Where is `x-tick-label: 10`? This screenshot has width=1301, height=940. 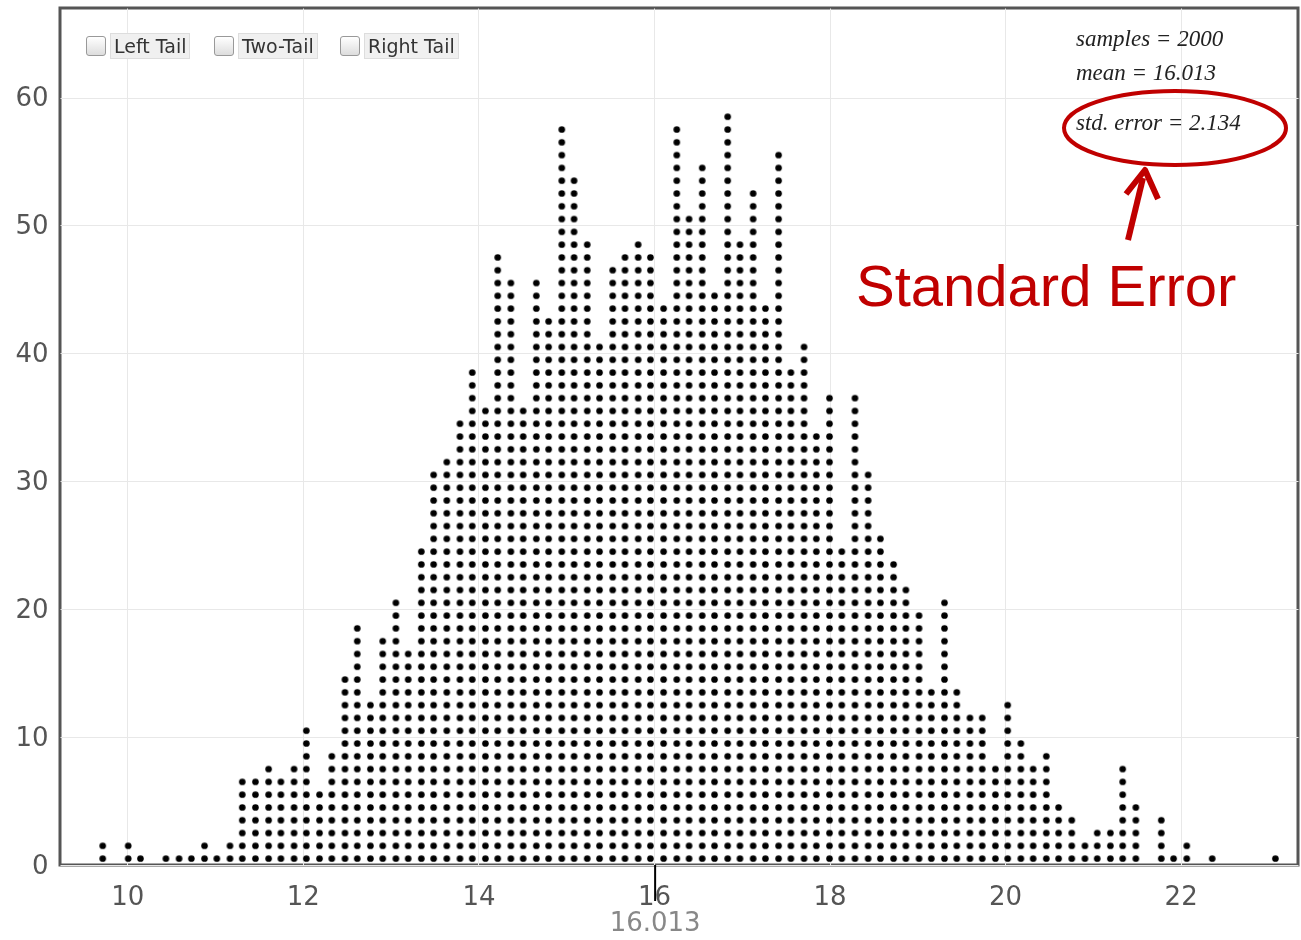 x-tick-label: 10 is located at coordinates (128, 895).